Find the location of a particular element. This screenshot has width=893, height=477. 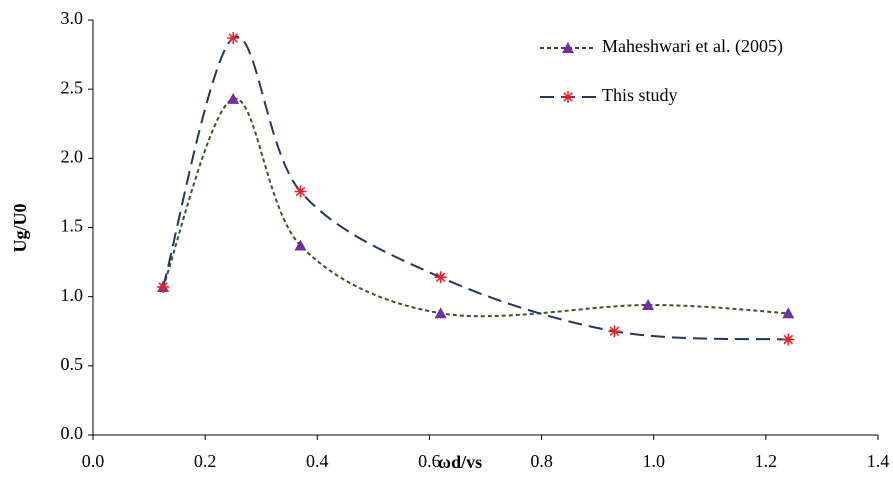

x-tick-label: 0.4 is located at coordinates (317, 461).